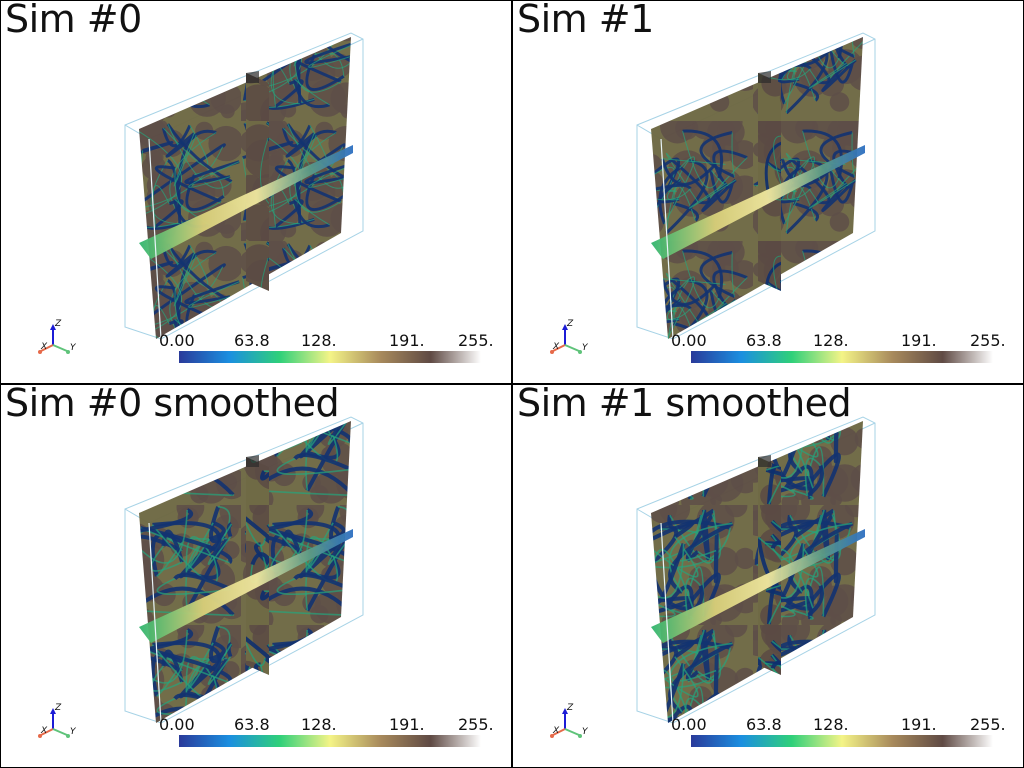 Image resolution: width=1024 pixels, height=768 pixels. Describe the element at coordinates (172, 405) in the screenshot. I see `panel-title: Sim #0 smoothed` at that location.